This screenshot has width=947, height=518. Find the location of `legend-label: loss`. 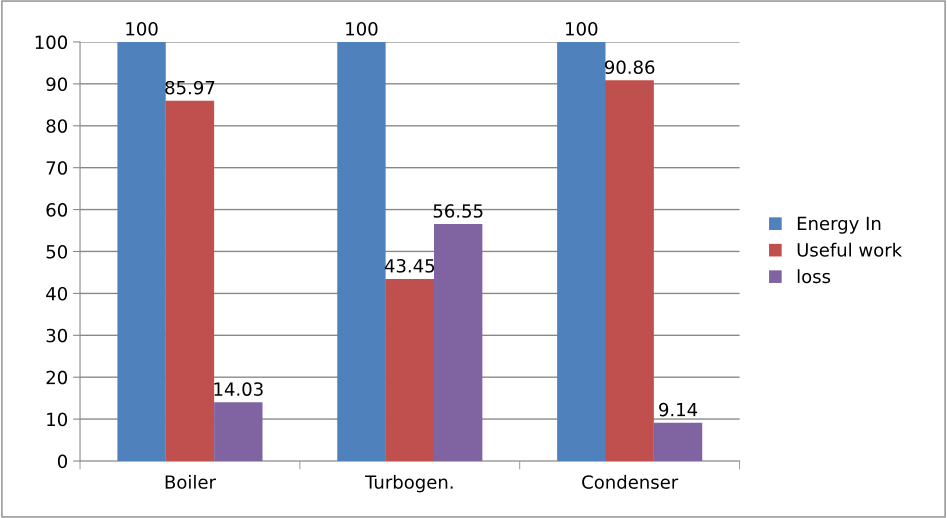

legend-label: loss is located at coordinates (814, 276).